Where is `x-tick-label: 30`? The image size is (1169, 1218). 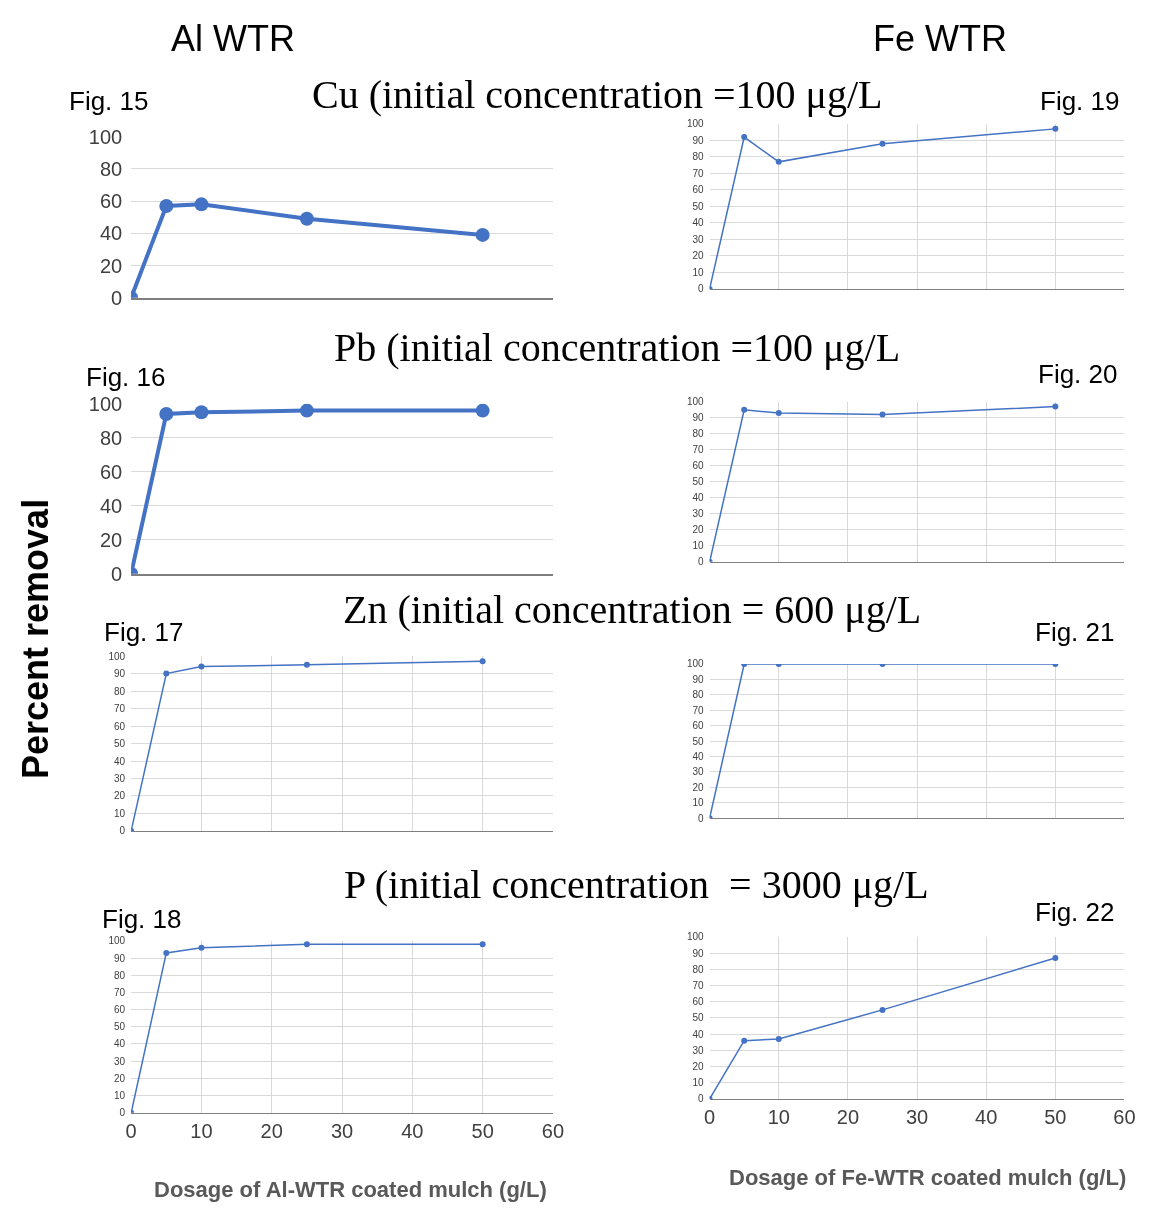
x-tick-label: 30 is located at coordinates (342, 1130).